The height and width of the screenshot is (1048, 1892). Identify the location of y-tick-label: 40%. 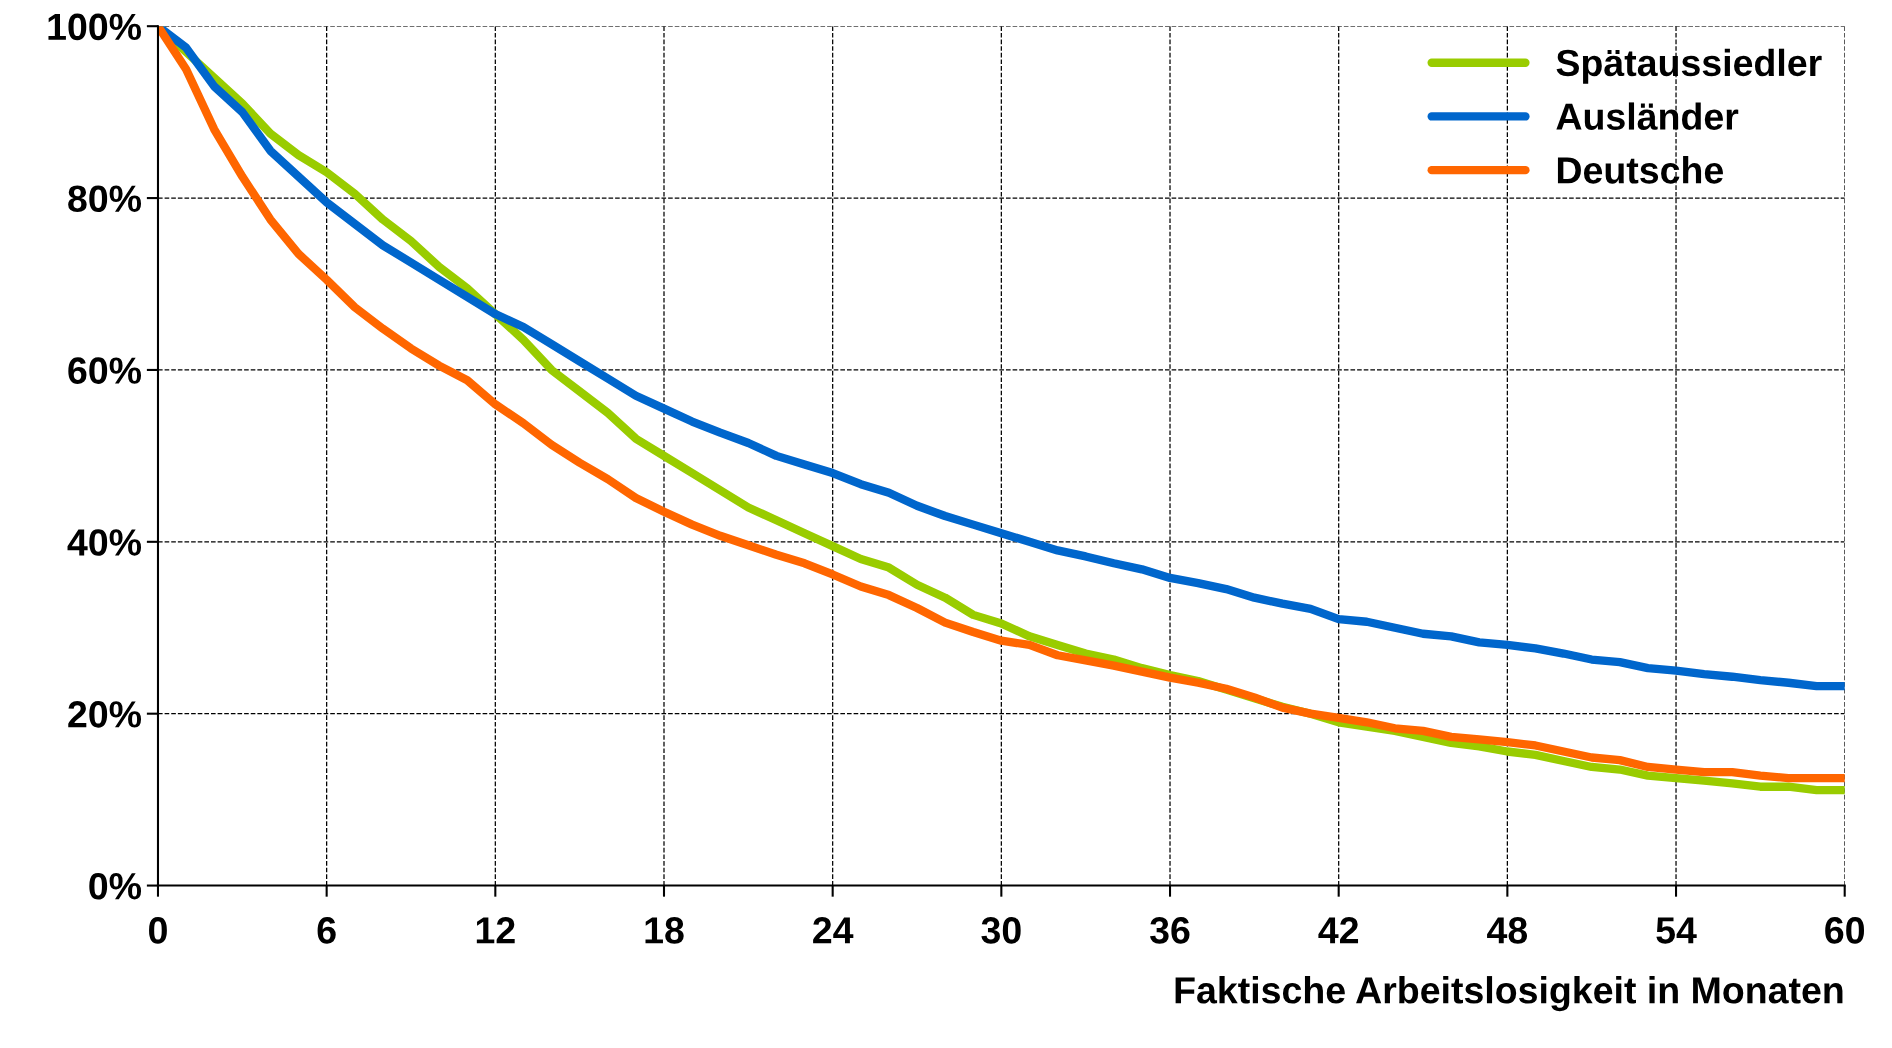
(104, 542).